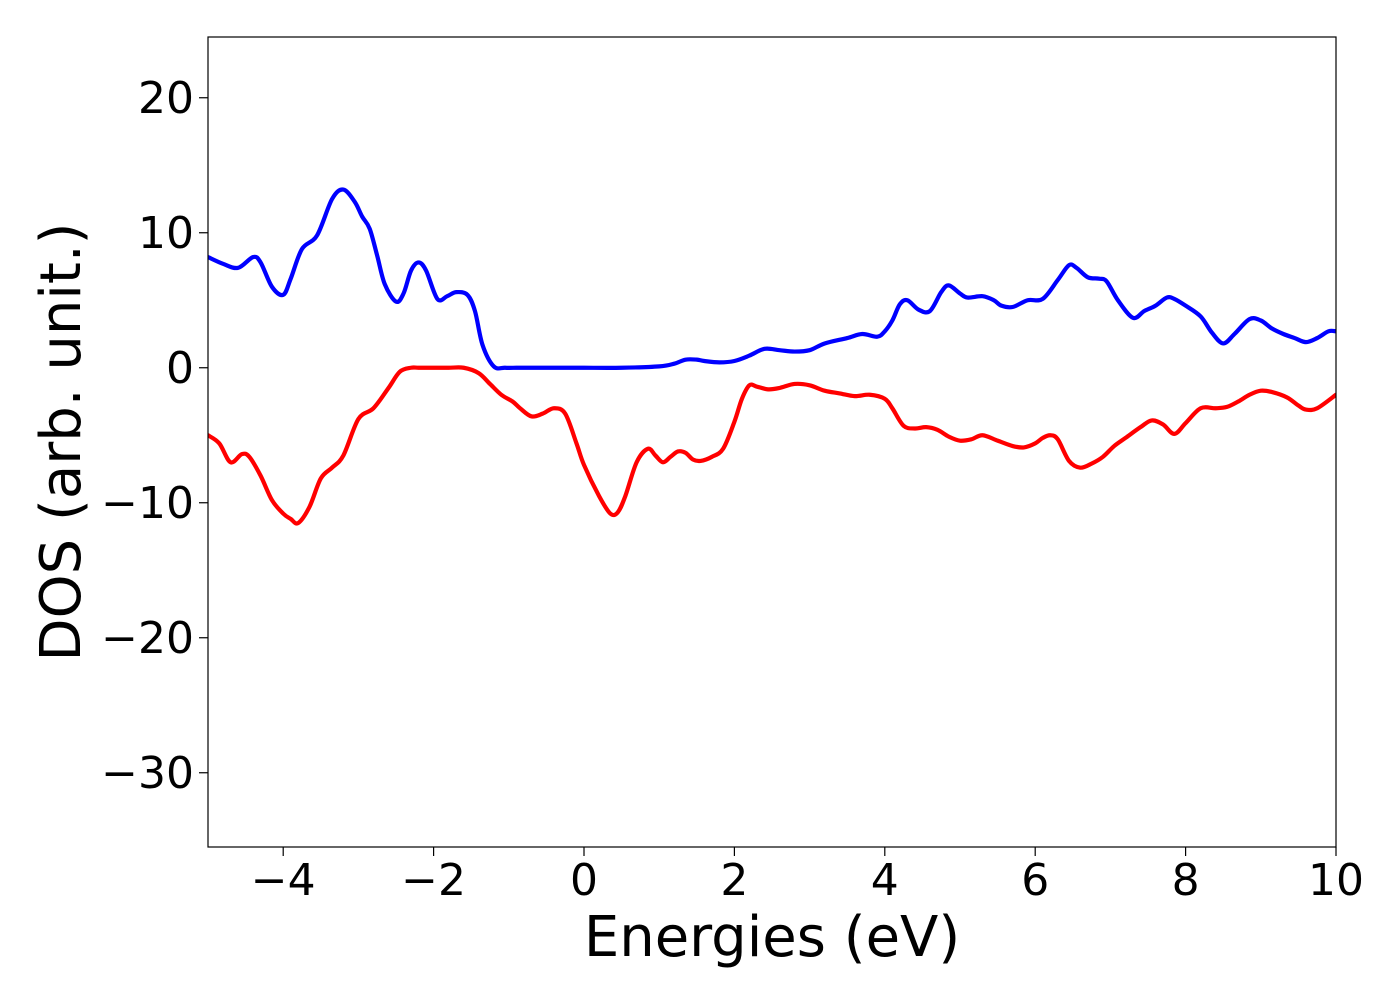 The image size is (1400, 1000). What do you see at coordinates (734, 880) in the screenshot?
I see `x-tick-label: 2` at bounding box center [734, 880].